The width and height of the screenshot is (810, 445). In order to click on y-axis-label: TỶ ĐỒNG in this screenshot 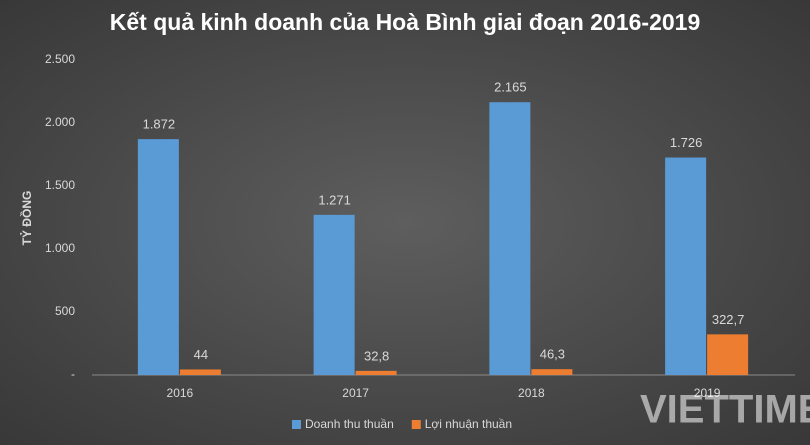, I will do `click(26, 218)`.